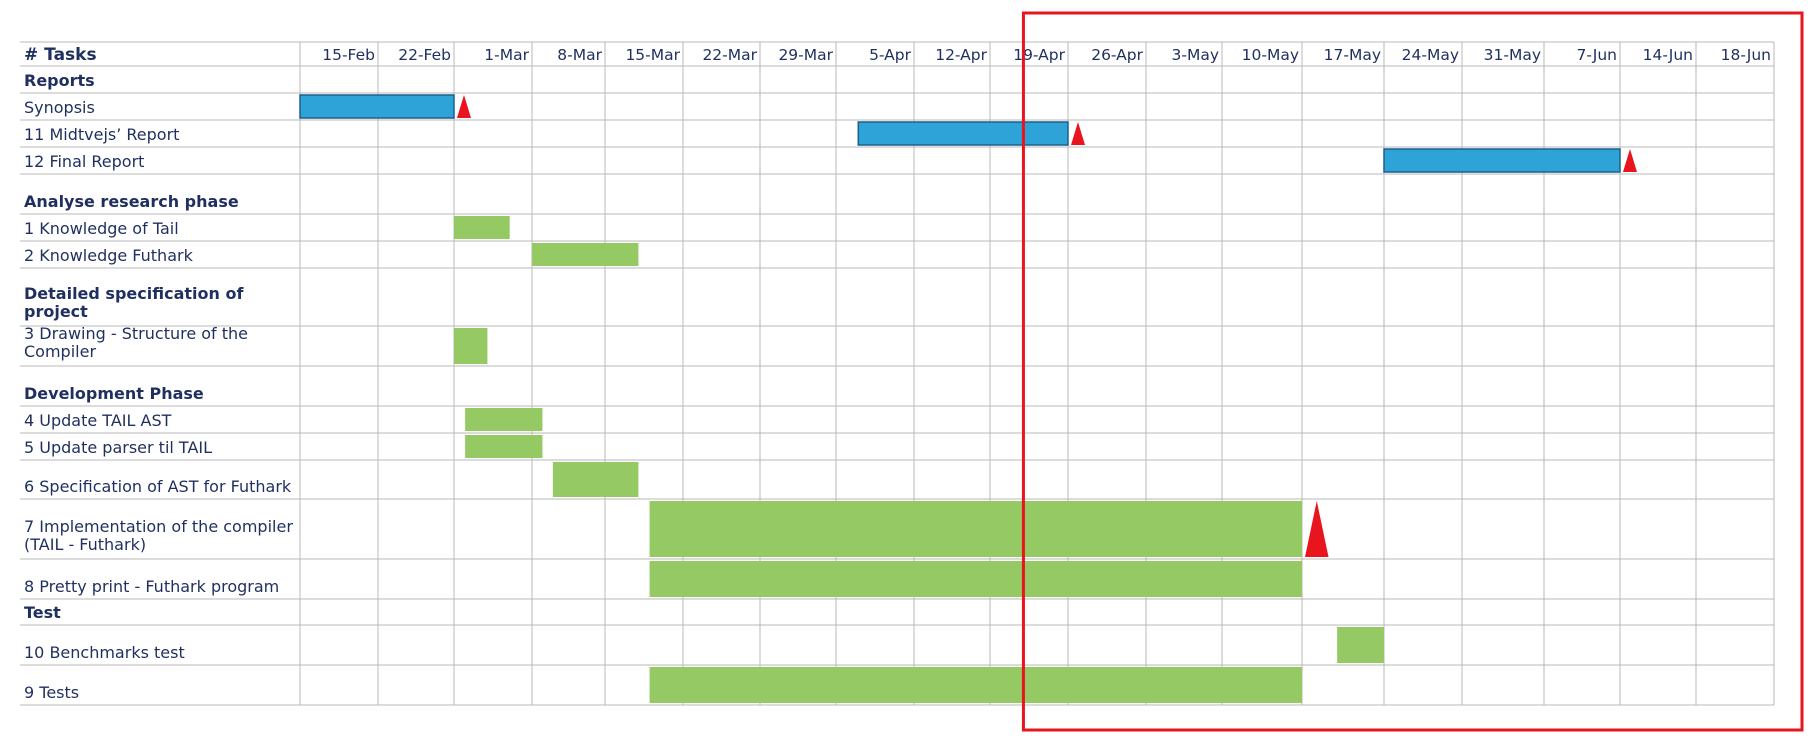  I want to click on task-label: 4 Update TAIL AST, so click(98, 420).